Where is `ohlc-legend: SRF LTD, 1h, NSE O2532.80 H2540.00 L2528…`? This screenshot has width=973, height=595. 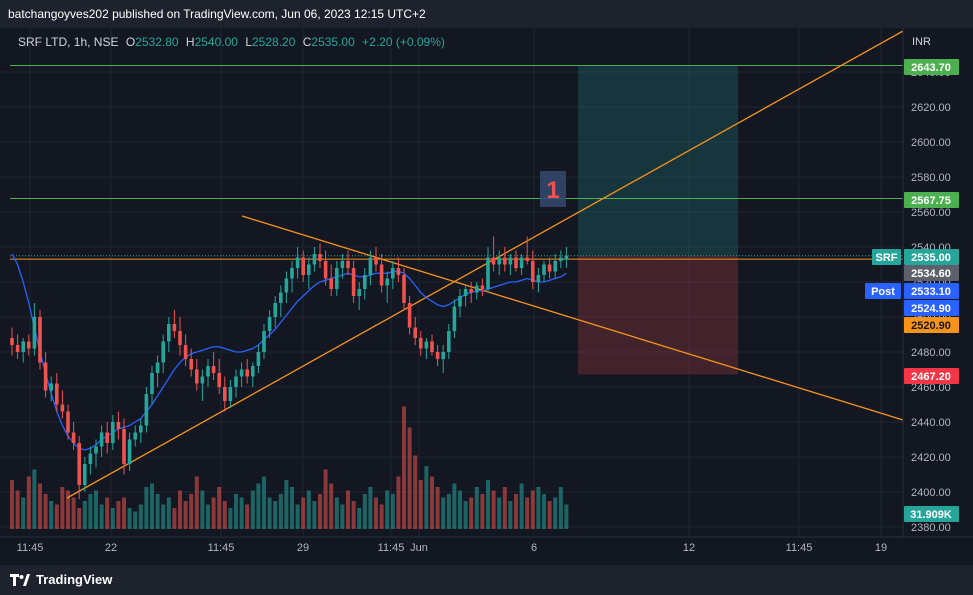 ohlc-legend: SRF LTD, 1h, NSE O2532.80 H2540.00 L2528… is located at coordinates (233, 42).